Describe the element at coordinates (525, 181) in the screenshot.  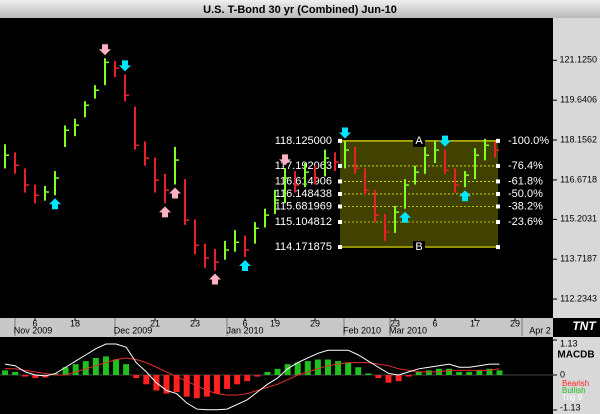
I see `fib-percent-label: -61.8%` at that location.